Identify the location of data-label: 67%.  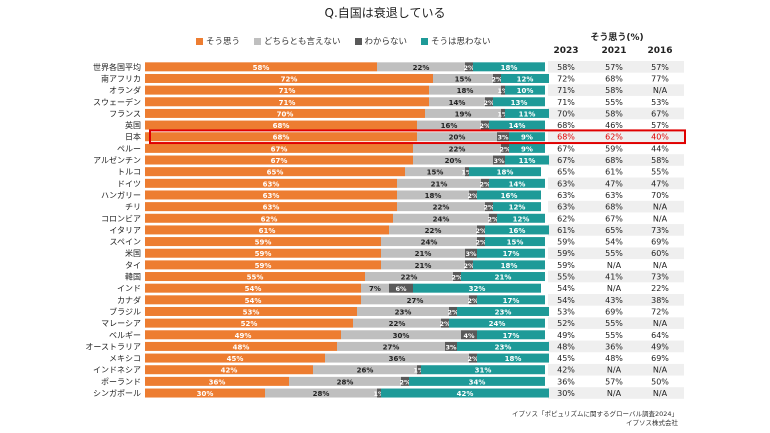
(279, 161).